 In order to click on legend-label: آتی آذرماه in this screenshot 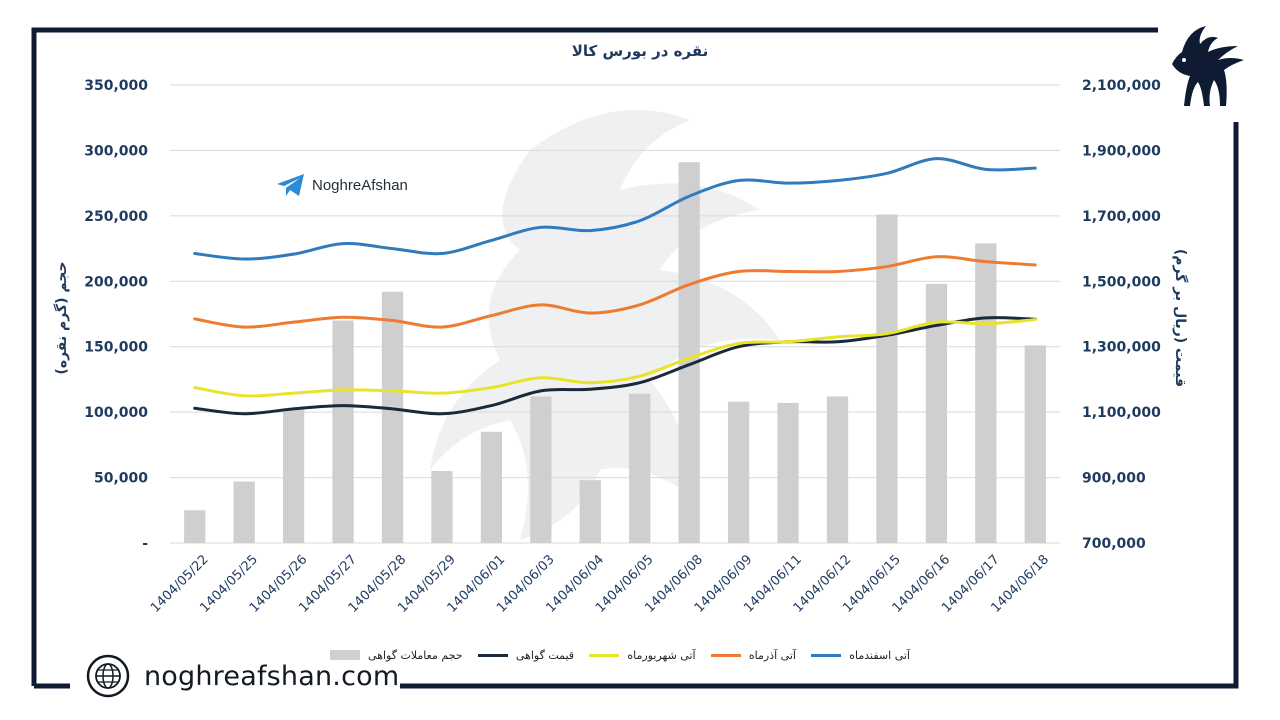, I will do `click(772, 655)`.